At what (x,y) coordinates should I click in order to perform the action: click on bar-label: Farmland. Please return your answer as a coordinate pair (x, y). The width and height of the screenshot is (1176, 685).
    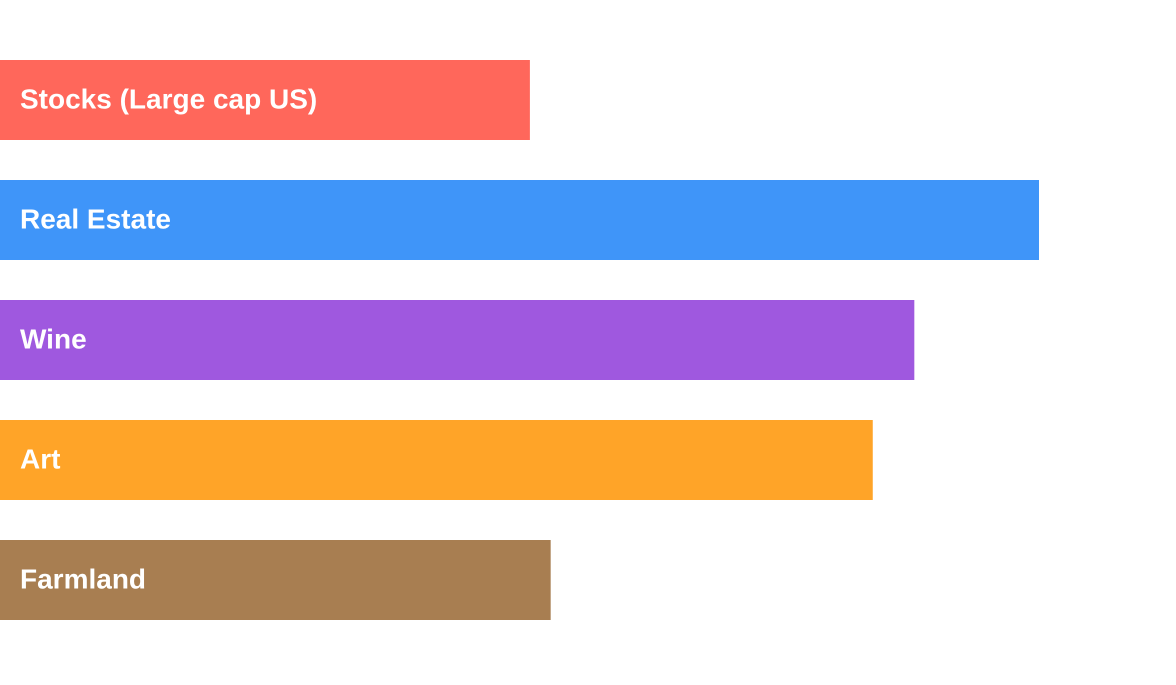
    Looking at the image, I should click on (83, 578).